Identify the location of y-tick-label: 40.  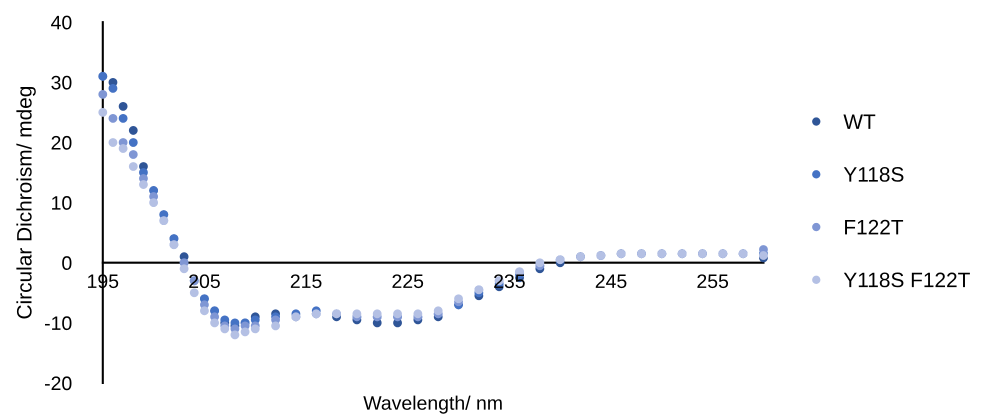
(61, 23).